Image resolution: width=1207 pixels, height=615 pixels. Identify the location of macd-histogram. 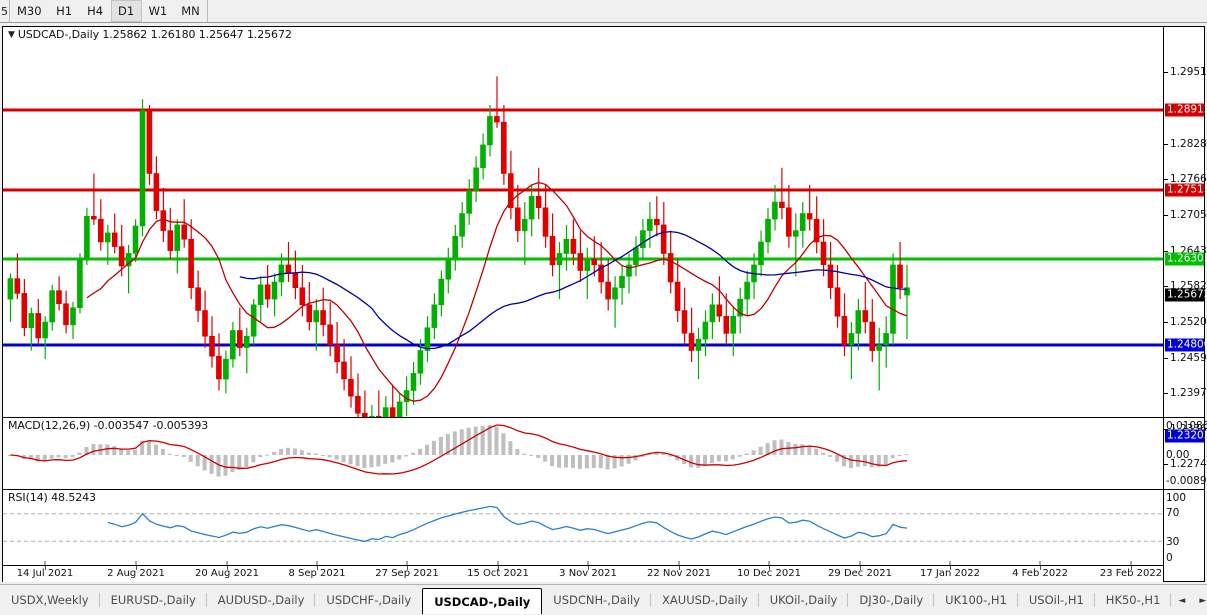
(458, 451).